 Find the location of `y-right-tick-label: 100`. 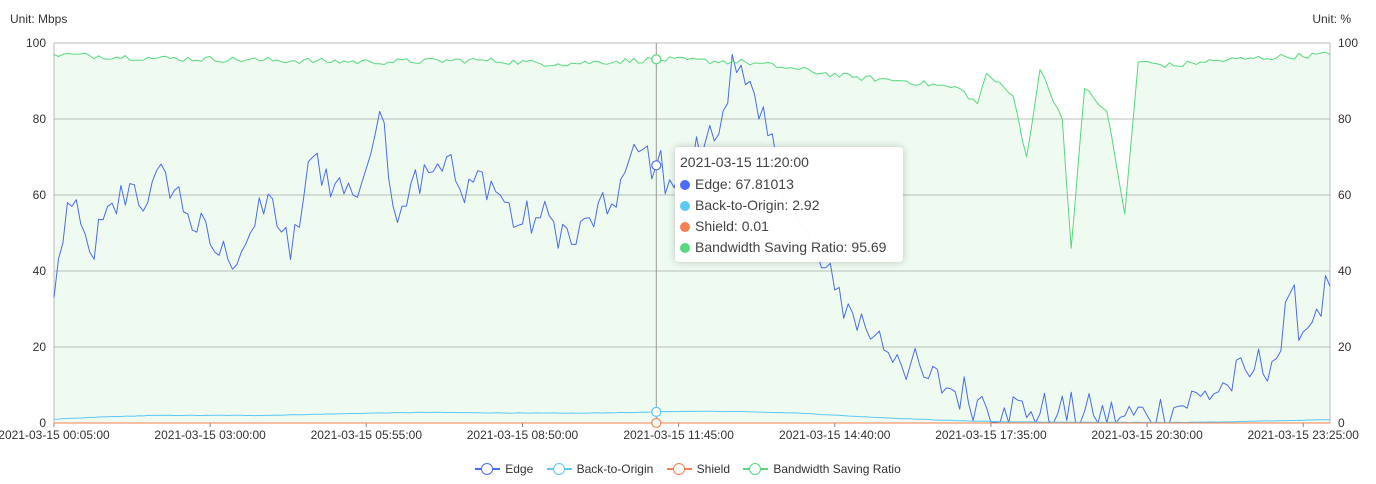

y-right-tick-label: 100 is located at coordinates (1348, 43).